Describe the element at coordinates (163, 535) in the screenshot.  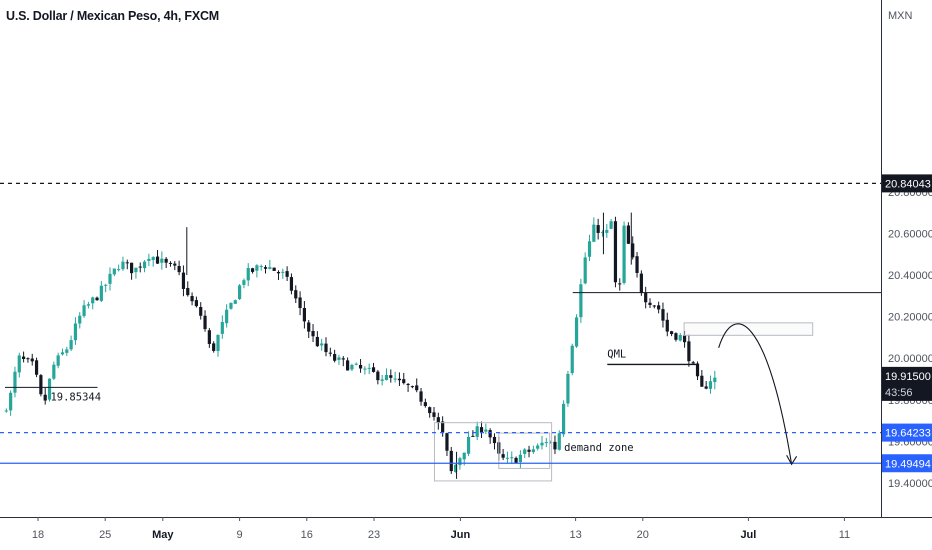
I see `x-tick-label: May` at that location.